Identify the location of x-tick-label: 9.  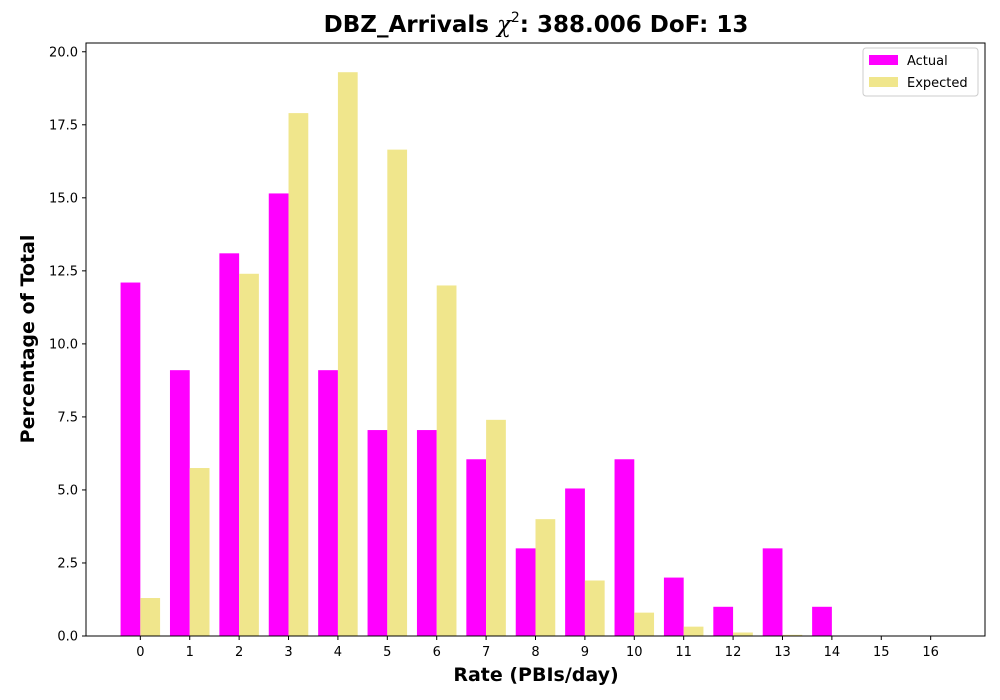
(585, 652).